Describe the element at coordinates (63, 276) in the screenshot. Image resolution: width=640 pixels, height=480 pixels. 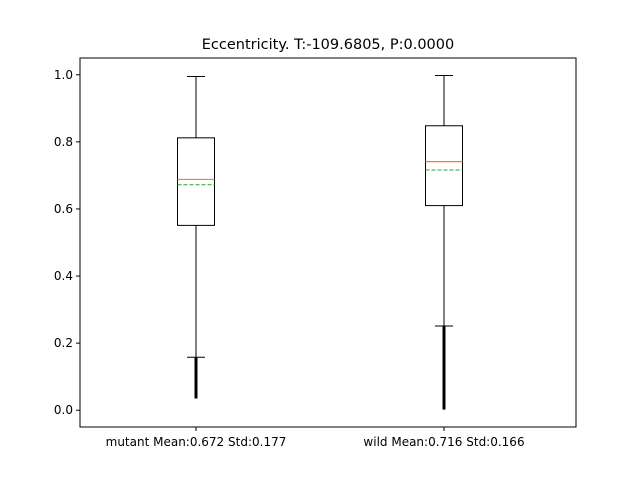
I see `y-tick-label: 0.4` at that location.